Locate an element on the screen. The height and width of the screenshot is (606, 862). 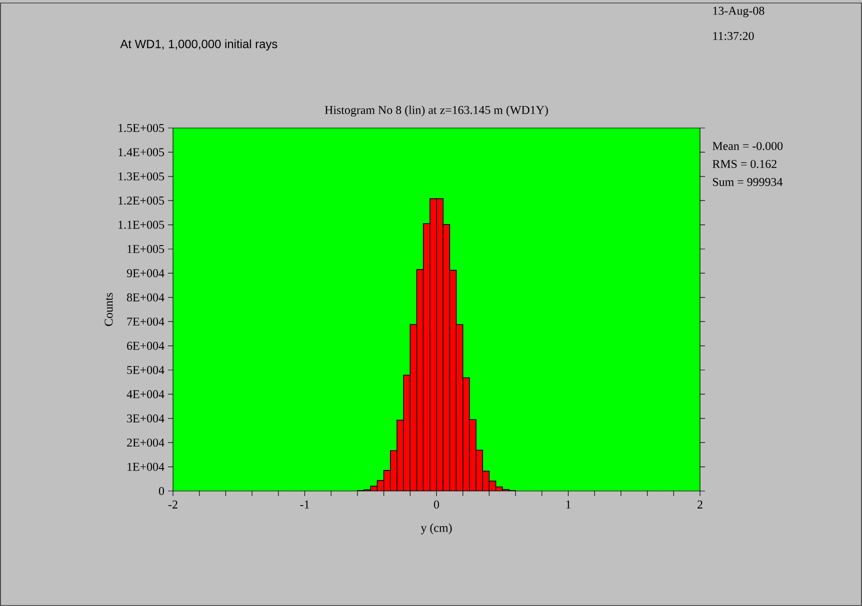
y-tick-label: 1.3E+005 is located at coordinates (141, 176).